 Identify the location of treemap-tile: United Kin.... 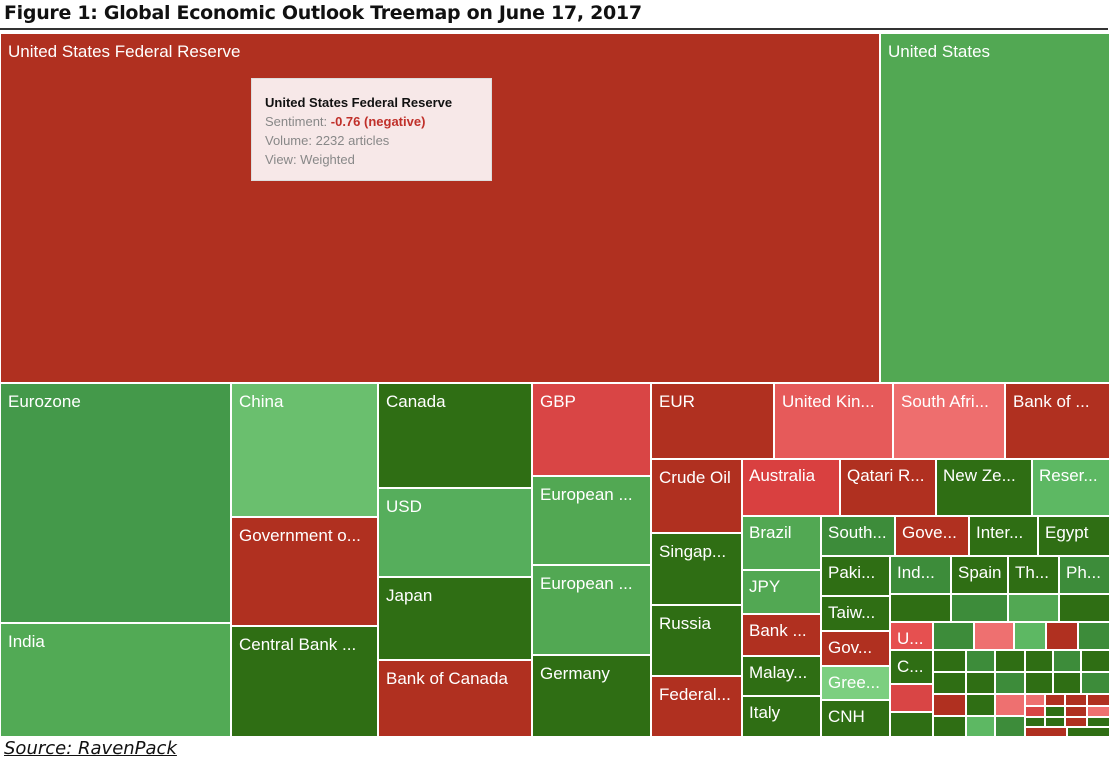
(833, 421).